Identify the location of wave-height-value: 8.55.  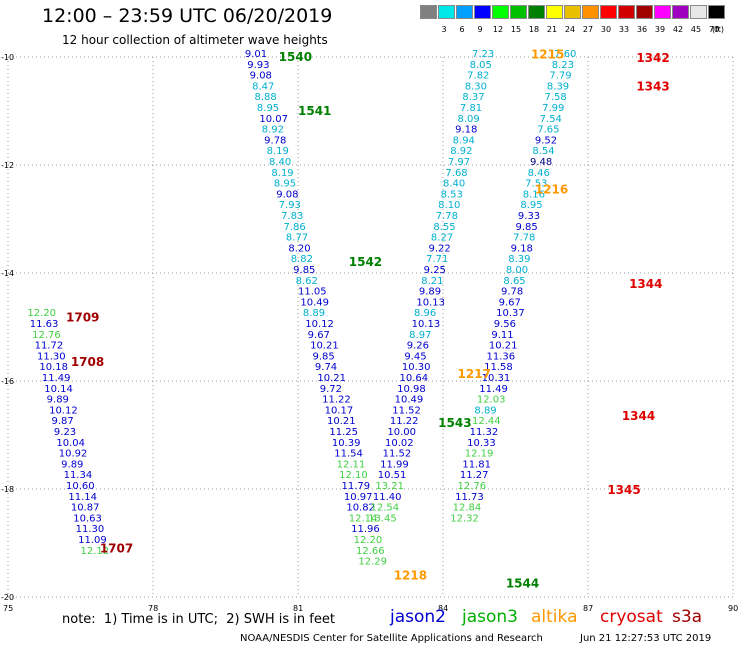
(444, 227).